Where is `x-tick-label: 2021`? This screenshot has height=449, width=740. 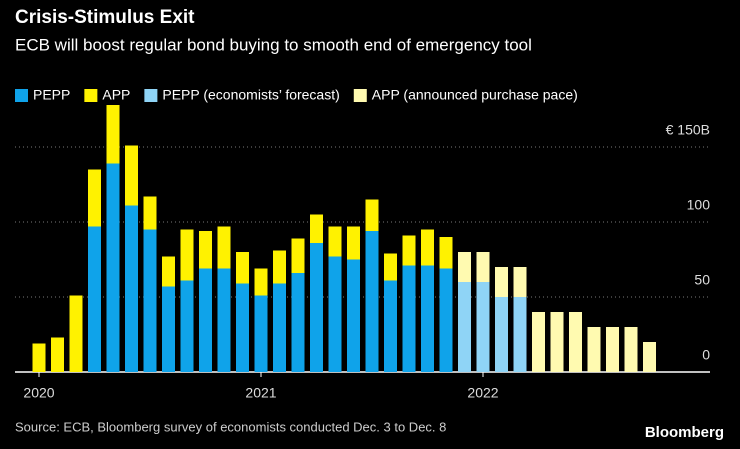 x-tick-label: 2021 is located at coordinates (260, 393).